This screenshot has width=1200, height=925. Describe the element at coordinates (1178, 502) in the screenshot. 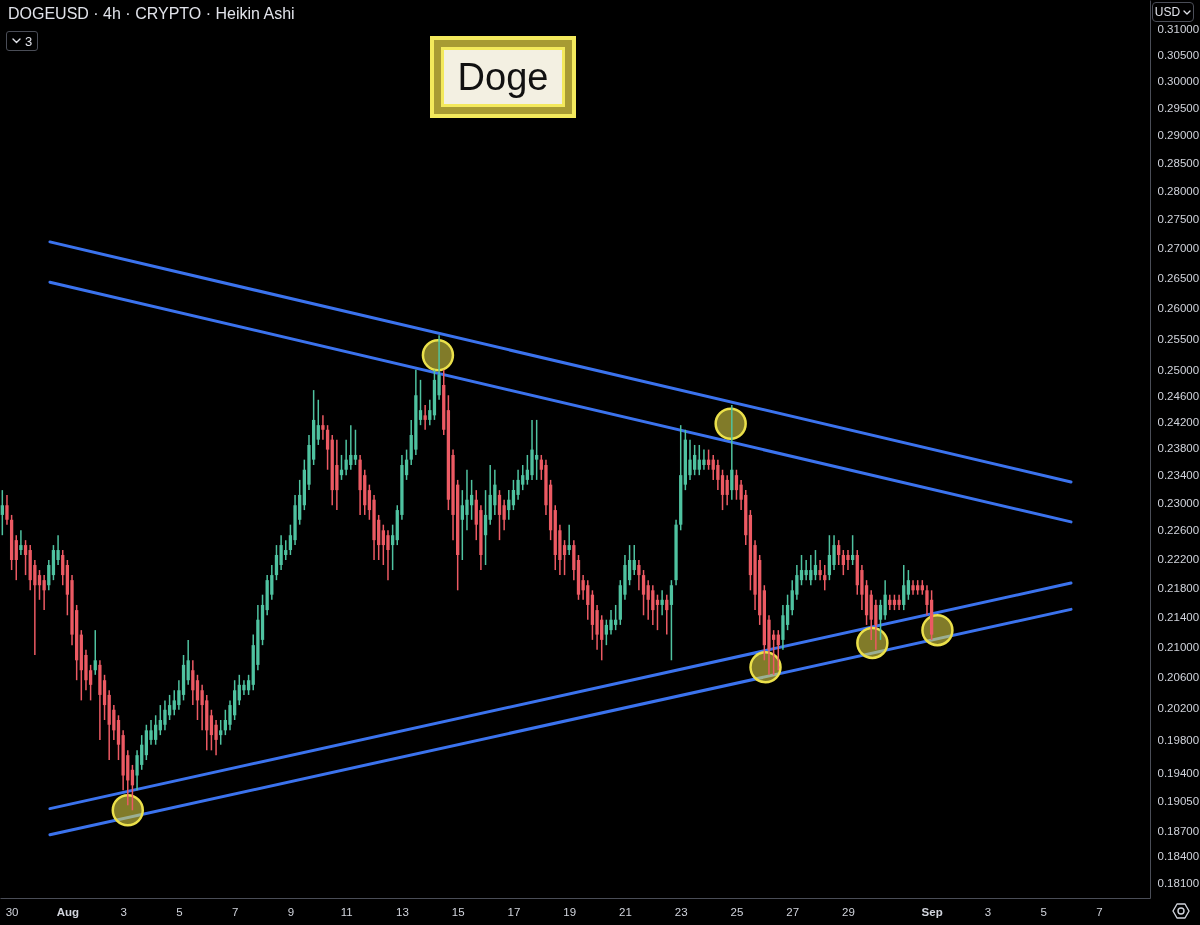

I see `y-tick-label: 0.23000` at that location.